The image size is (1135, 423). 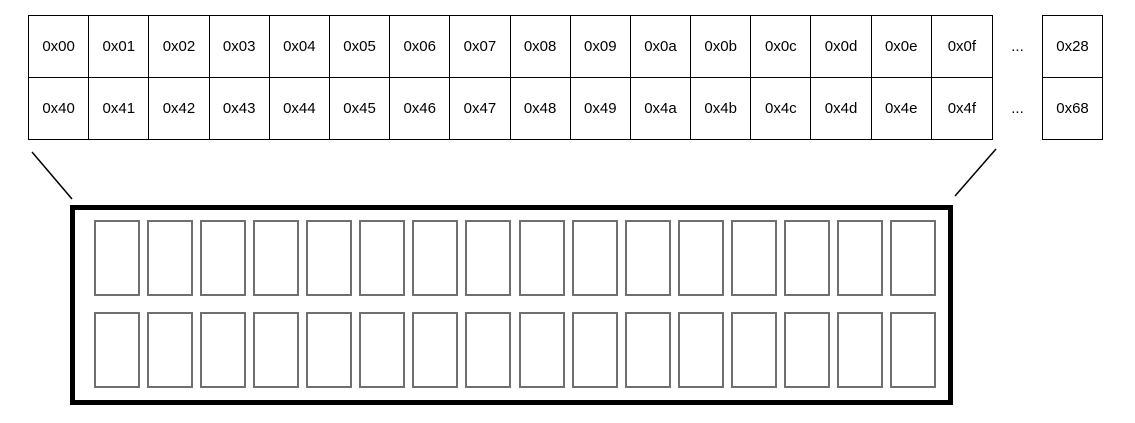 What do you see at coordinates (52, 175) in the screenshot?
I see `left-connector-line` at bounding box center [52, 175].